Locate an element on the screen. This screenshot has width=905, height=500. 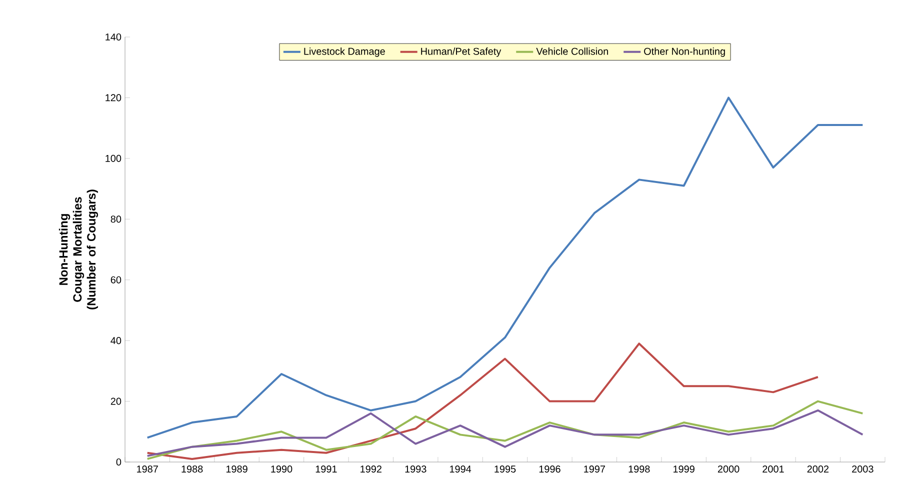
x-tick-label: 2003 is located at coordinates (863, 469).